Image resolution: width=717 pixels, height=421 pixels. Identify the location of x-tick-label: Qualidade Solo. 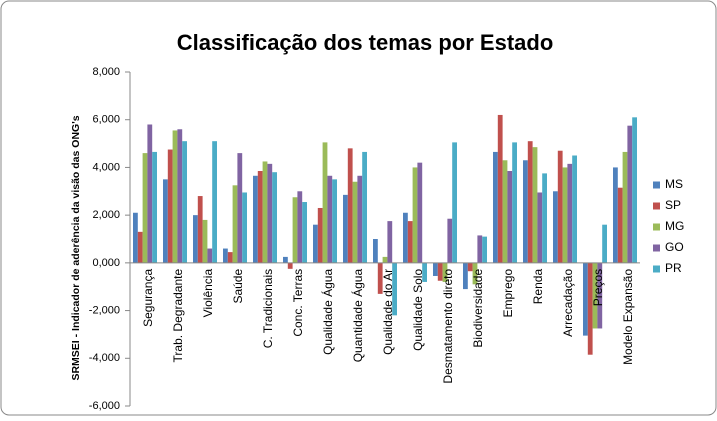
(418, 310).